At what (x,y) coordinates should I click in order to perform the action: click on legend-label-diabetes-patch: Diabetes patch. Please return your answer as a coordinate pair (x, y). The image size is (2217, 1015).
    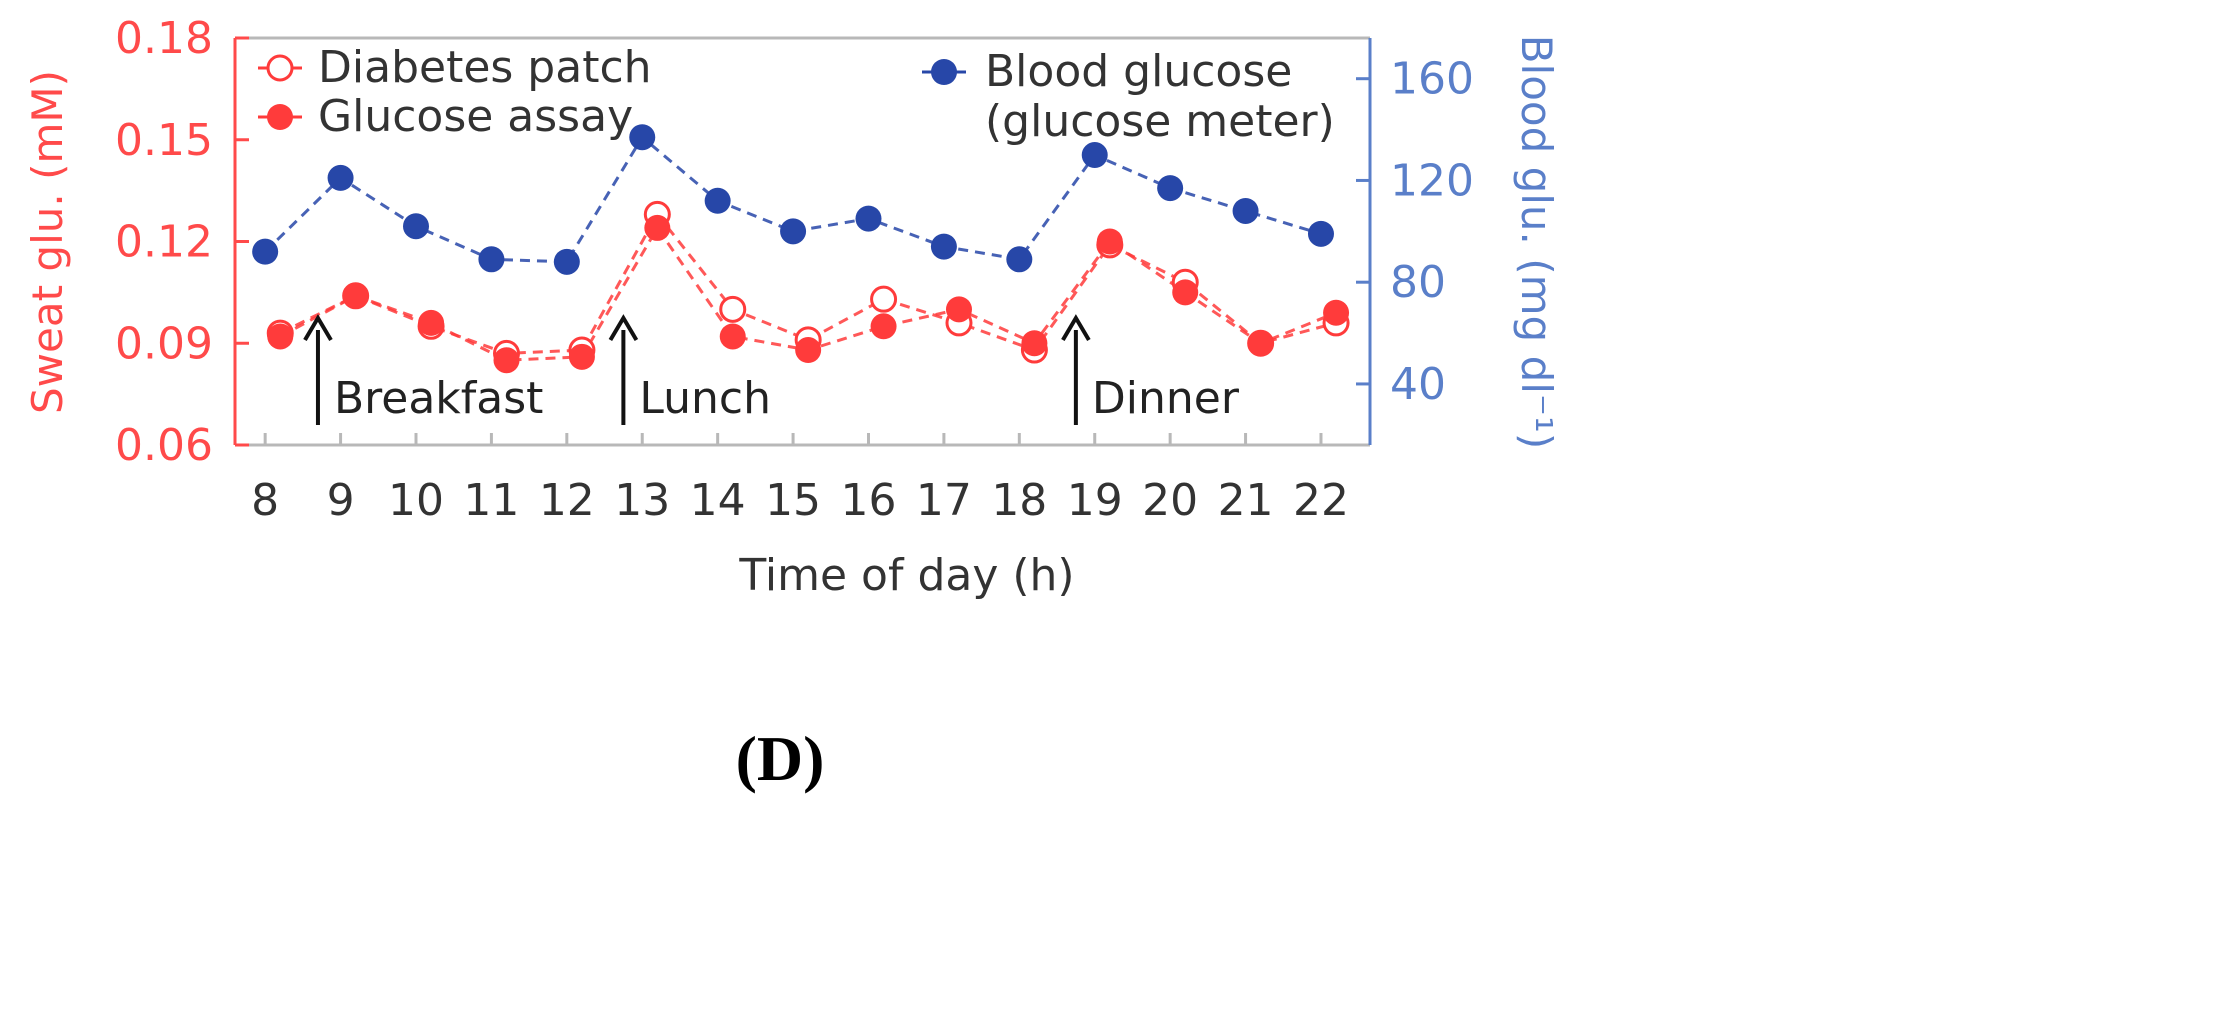
    Looking at the image, I should click on (485, 67).